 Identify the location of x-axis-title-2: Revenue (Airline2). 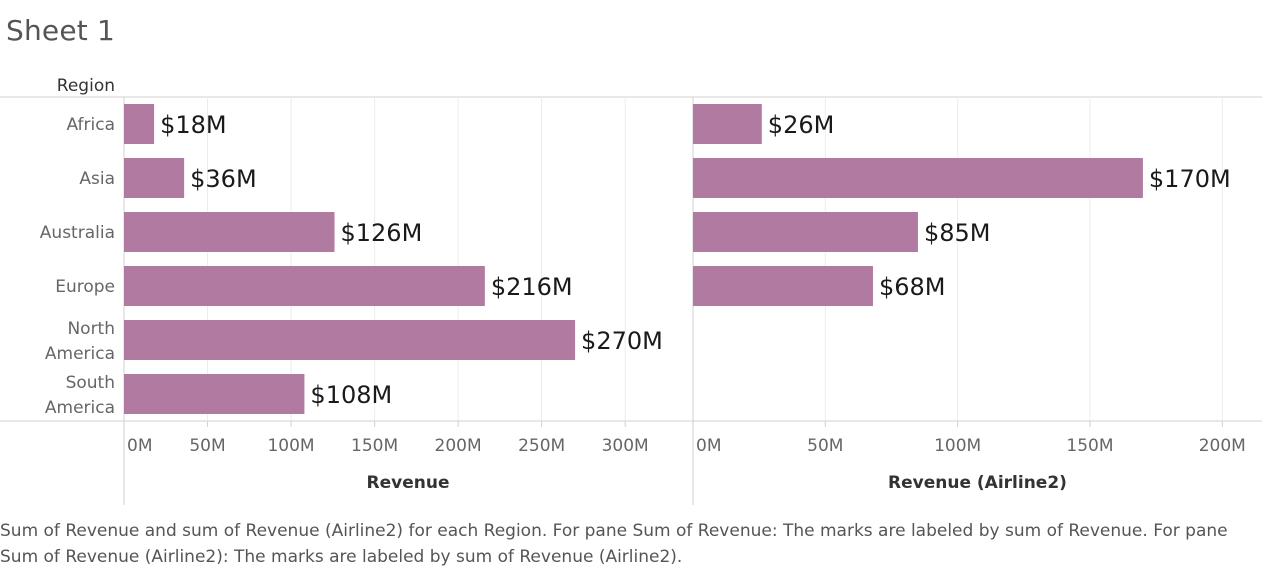
(977, 483).